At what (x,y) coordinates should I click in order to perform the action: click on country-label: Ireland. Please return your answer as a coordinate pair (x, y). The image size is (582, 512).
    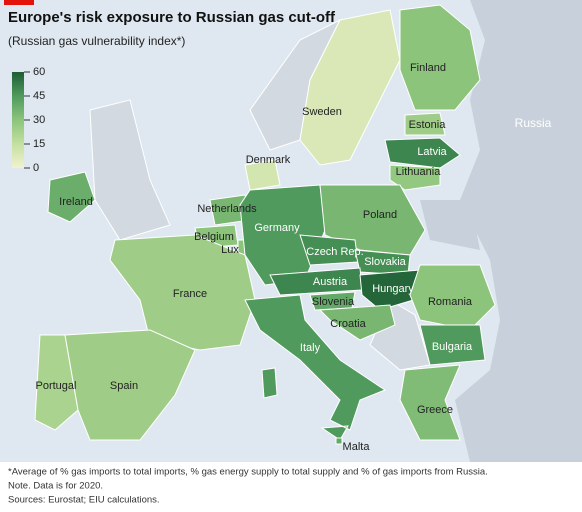
    Looking at the image, I should click on (76, 202).